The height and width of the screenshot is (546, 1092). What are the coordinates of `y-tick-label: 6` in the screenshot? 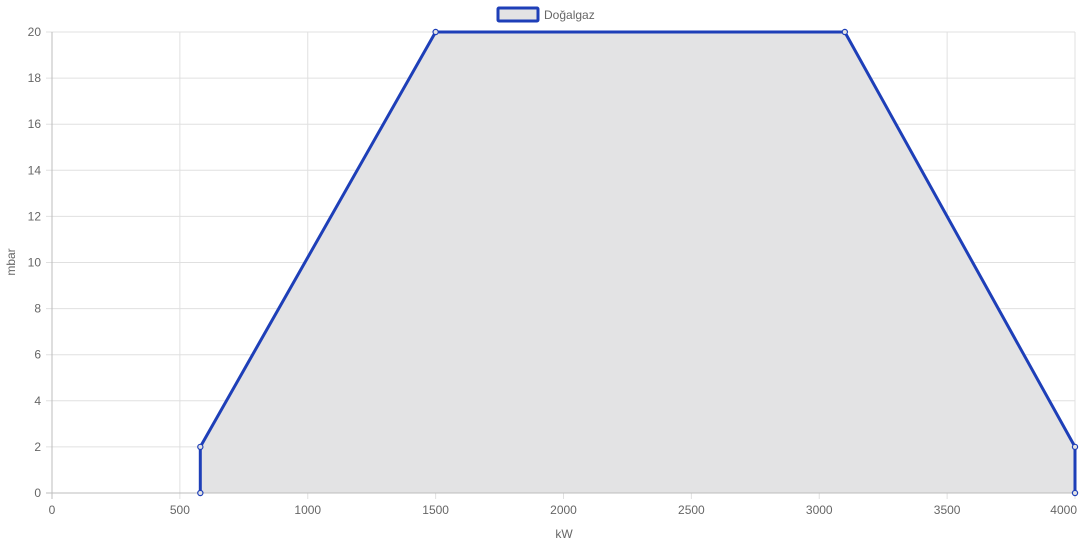 It's located at (37, 355).